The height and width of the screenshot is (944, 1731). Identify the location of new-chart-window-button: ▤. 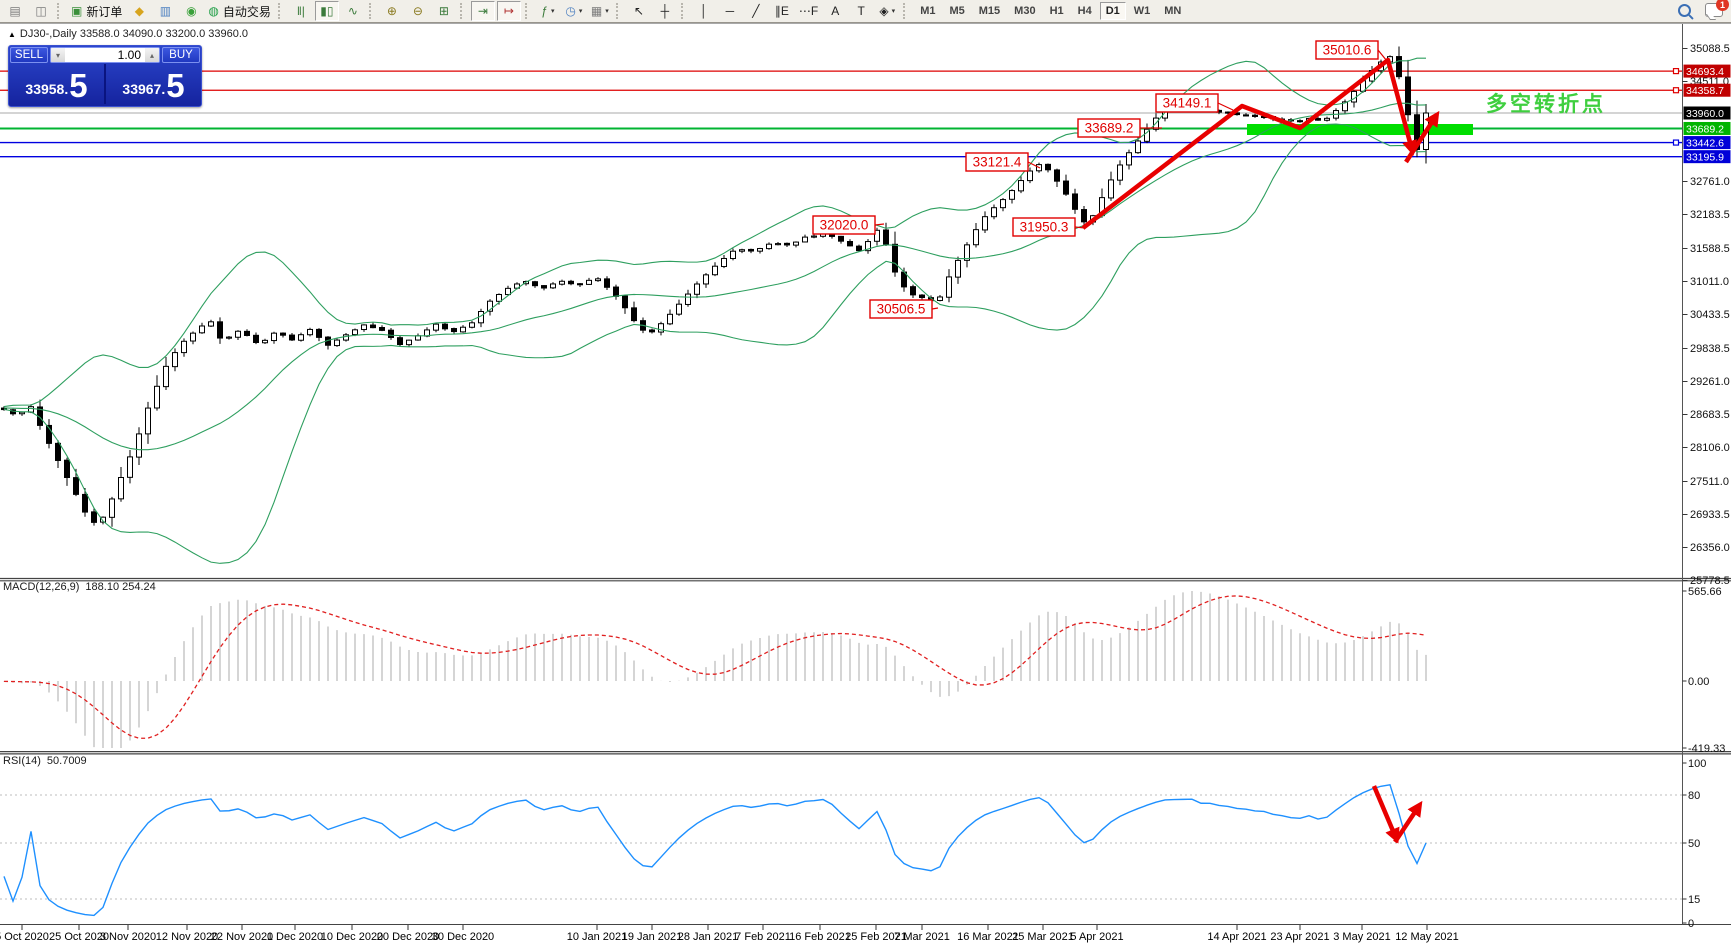
(15, 11).